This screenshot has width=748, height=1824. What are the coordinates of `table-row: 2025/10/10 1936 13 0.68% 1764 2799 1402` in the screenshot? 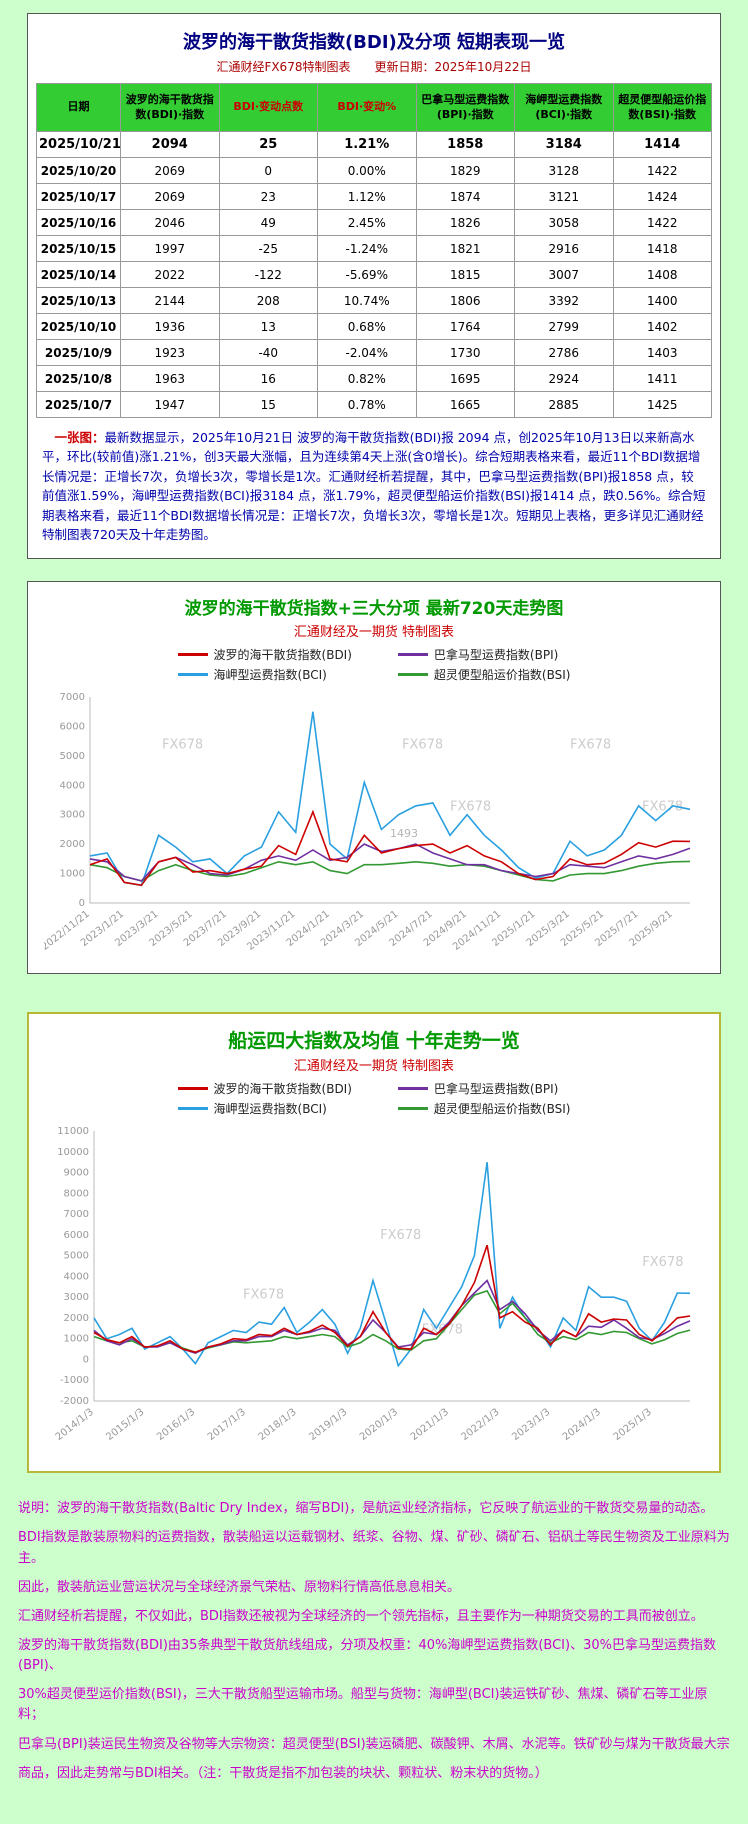 It's located at (374, 326).